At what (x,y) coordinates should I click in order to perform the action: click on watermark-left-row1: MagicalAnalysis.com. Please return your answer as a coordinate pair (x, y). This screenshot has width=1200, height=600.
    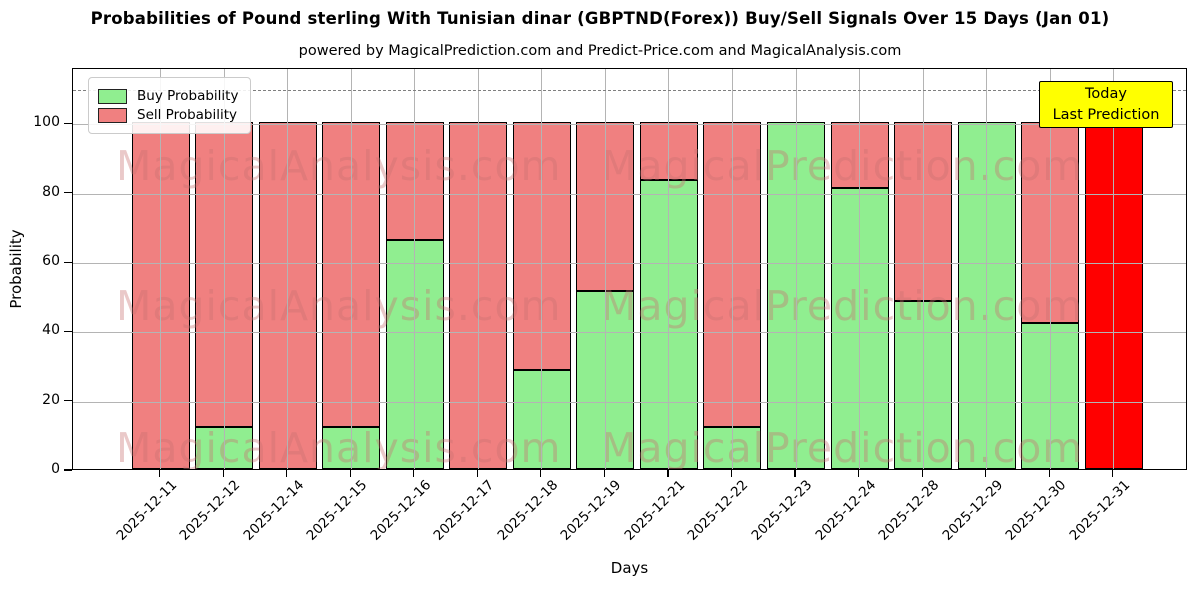
    Looking at the image, I should click on (339, 166).